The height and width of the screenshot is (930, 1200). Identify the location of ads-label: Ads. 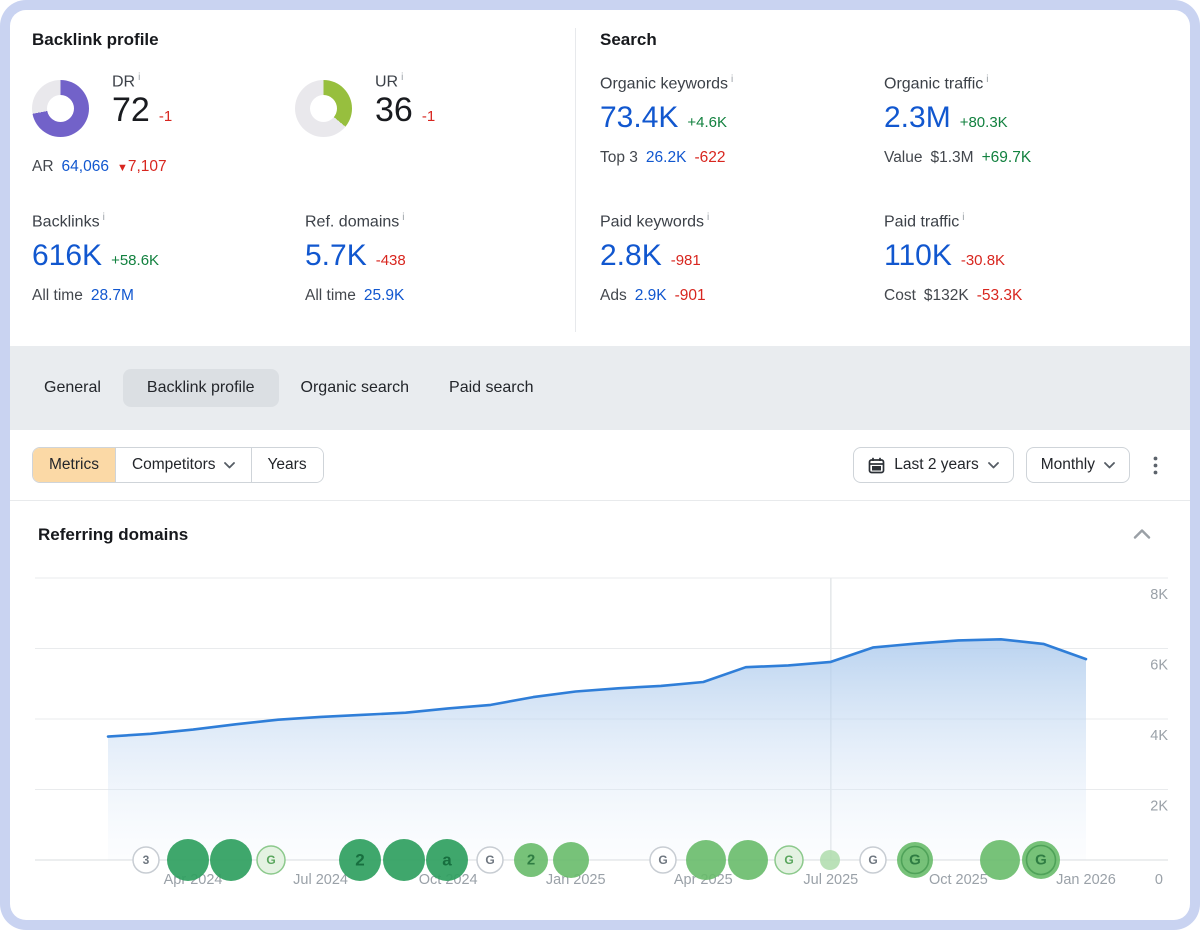
(613, 296).